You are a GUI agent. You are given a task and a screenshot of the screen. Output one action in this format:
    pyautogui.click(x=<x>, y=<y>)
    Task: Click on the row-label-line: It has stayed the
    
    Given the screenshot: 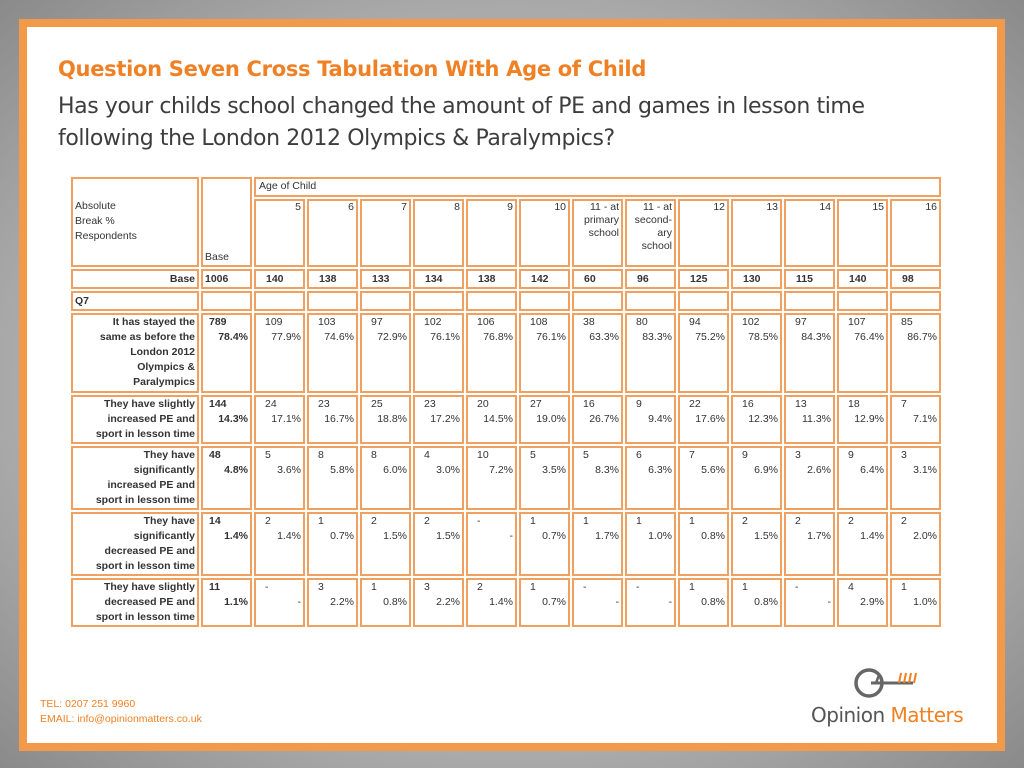 What is the action you would take?
    pyautogui.click(x=153, y=322)
    